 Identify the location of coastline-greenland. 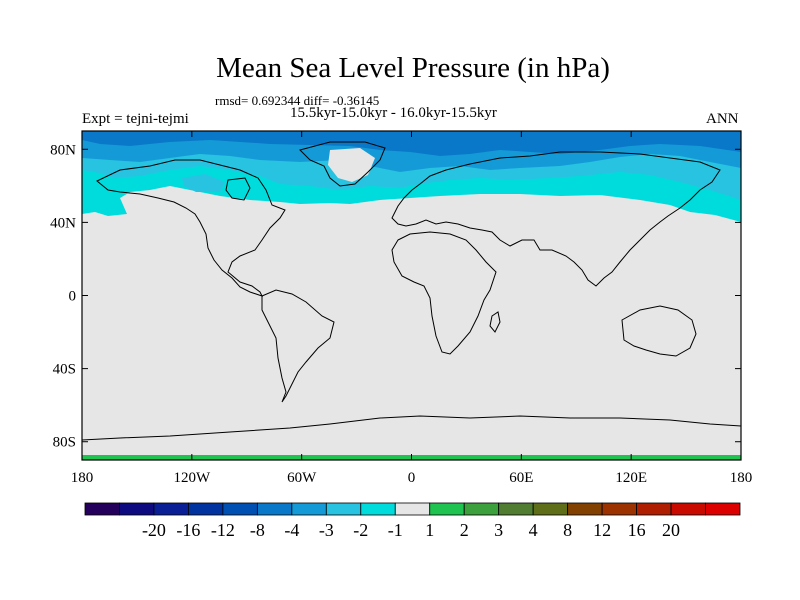
(342, 164).